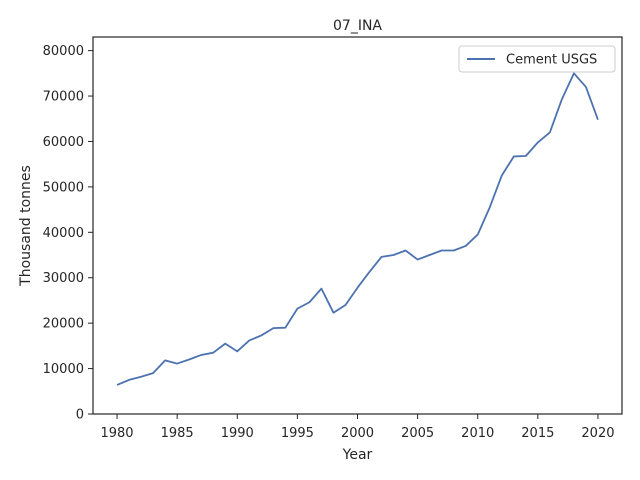 The width and height of the screenshot is (640, 480). Describe the element at coordinates (63, 233) in the screenshot. I see `y-tick-label: 40000` at that location.